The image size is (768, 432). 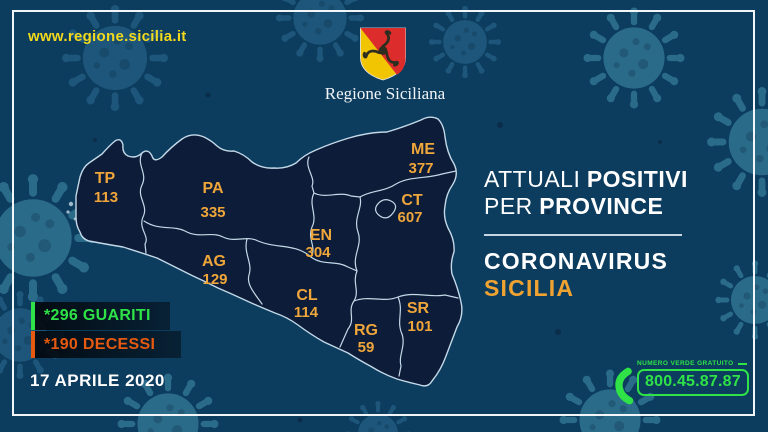 What do you see at coordinates (106, 197) in the screenshot?
I see `province-value-tp: 113` at bounding box center [106, 197].